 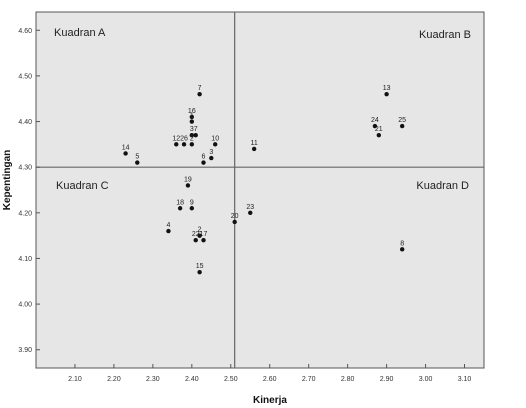 What do you see at coordinates (270, 400) in the screenshot?
I see `x-axis-title: Kinerja` at bounding box center [270, 400].